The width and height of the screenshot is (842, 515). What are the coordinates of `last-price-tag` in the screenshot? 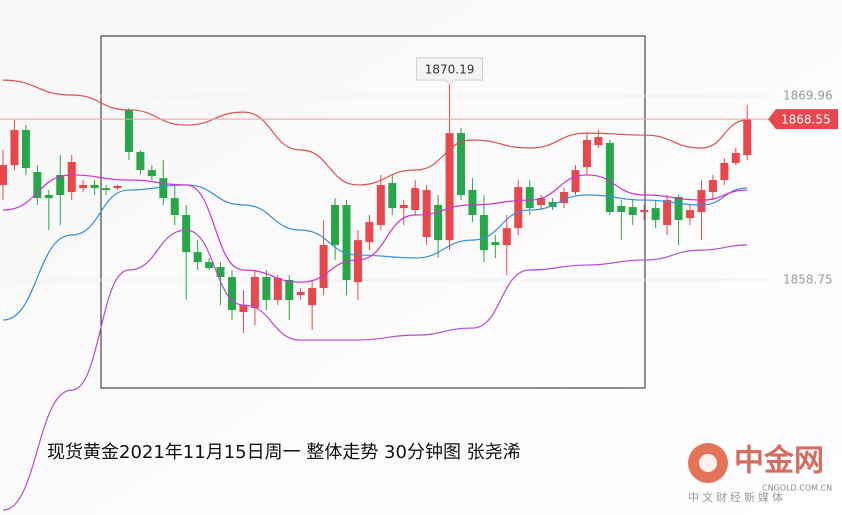 It's located at (803, 119).